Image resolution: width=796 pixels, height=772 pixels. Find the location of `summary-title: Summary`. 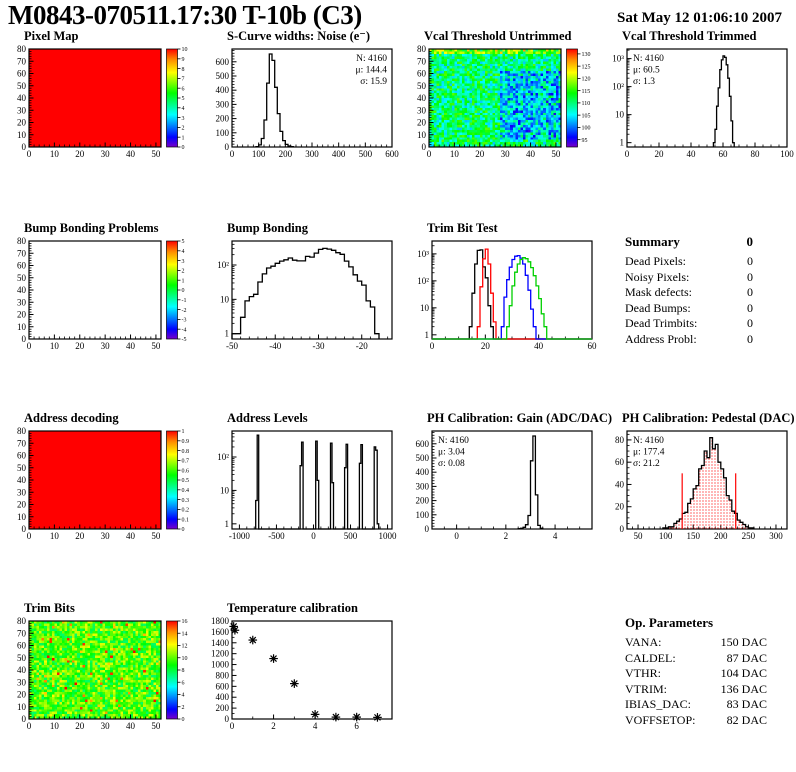

summary-title: Summary is located at coordinates (652, 241).